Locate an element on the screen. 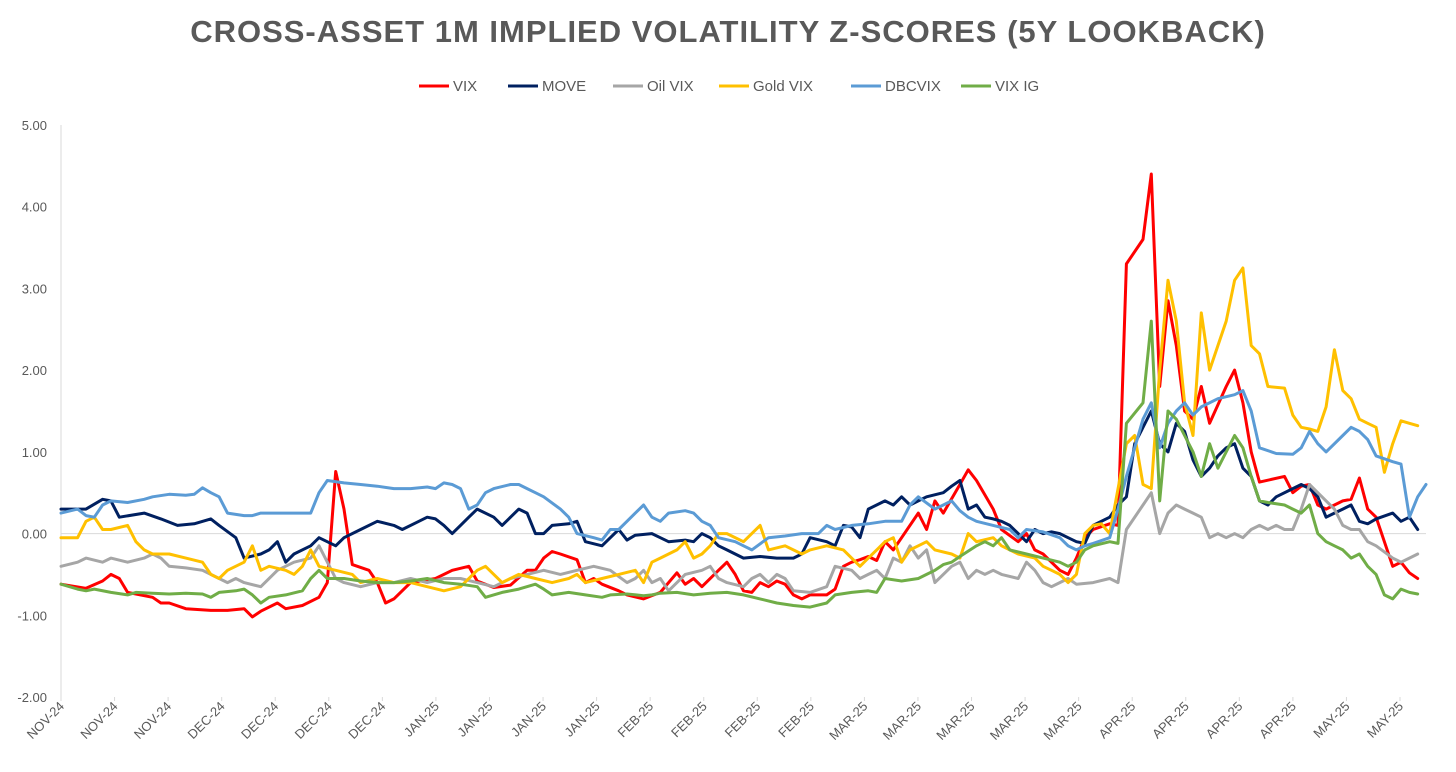  y-tick-label: 3.00 is located at coordinates (34, 288).